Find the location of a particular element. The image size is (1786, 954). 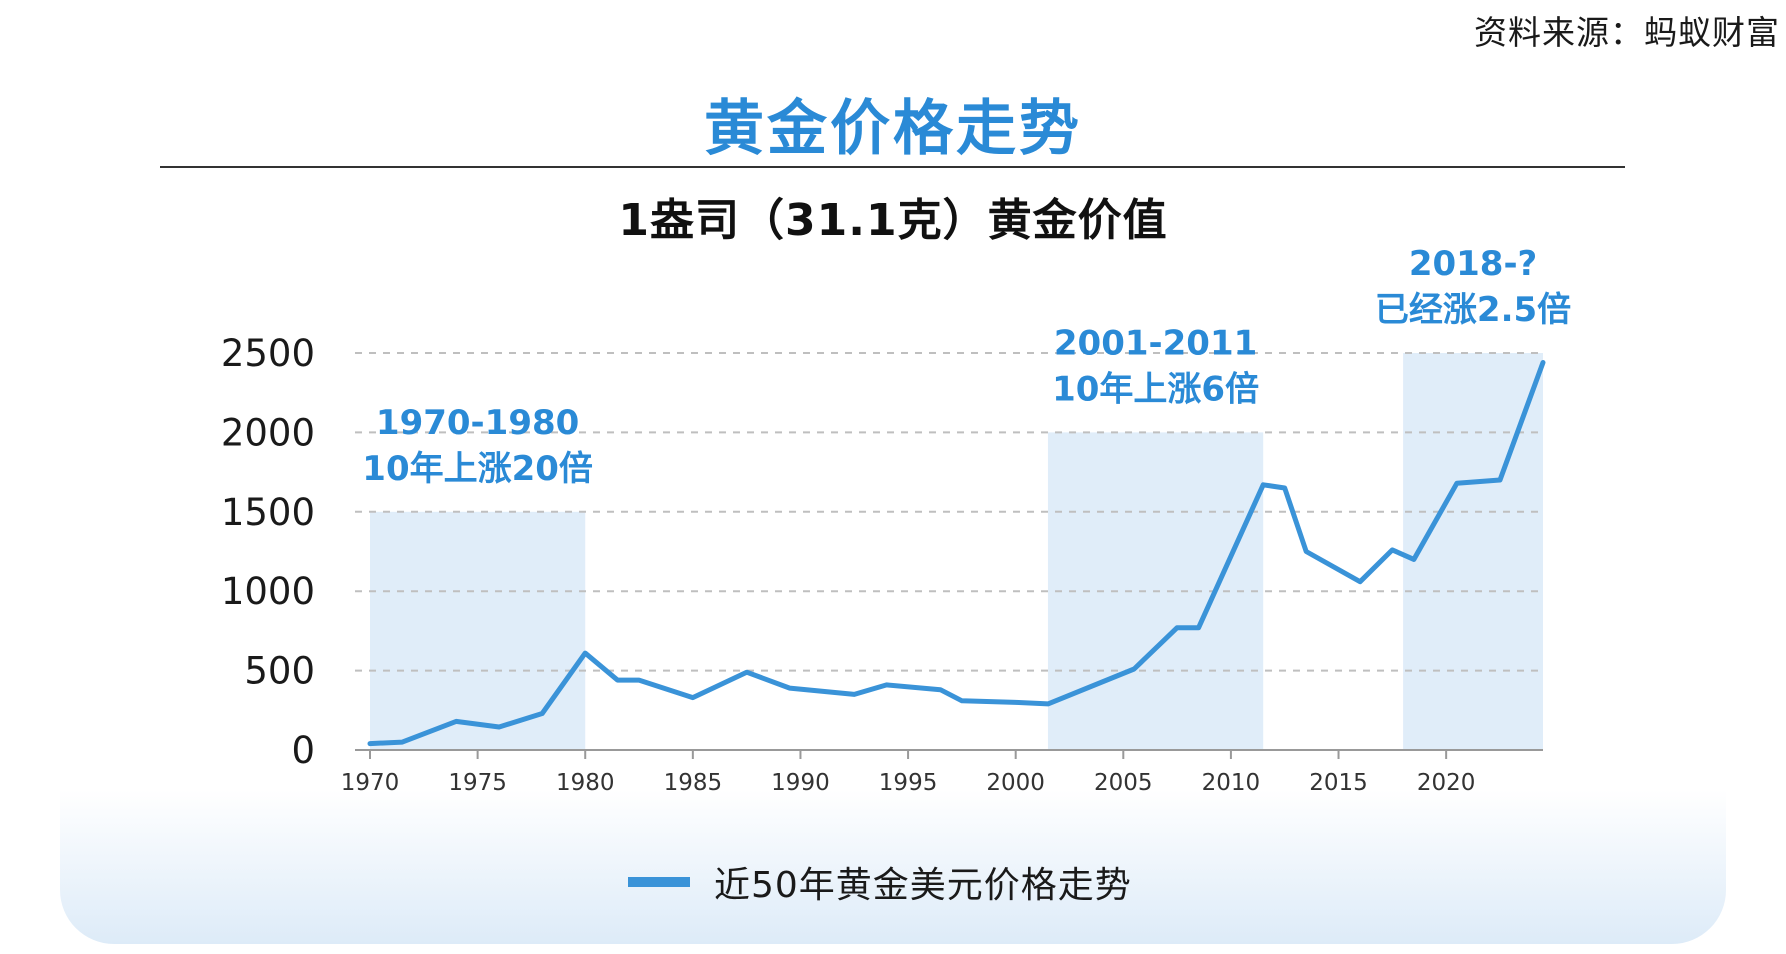

region-label-period-2: 2018-? is located at coordinates (1473, 264).